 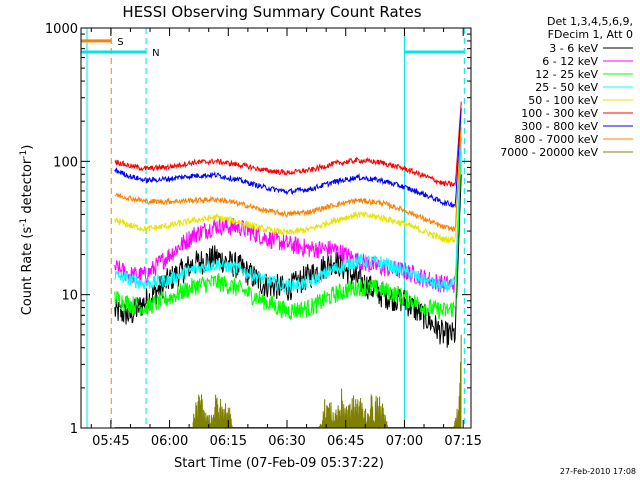 What do you see at coordinates (65, 162) in the screenshot?
I see `y-tick-label-2: 100` at bounding box center [65, 162].